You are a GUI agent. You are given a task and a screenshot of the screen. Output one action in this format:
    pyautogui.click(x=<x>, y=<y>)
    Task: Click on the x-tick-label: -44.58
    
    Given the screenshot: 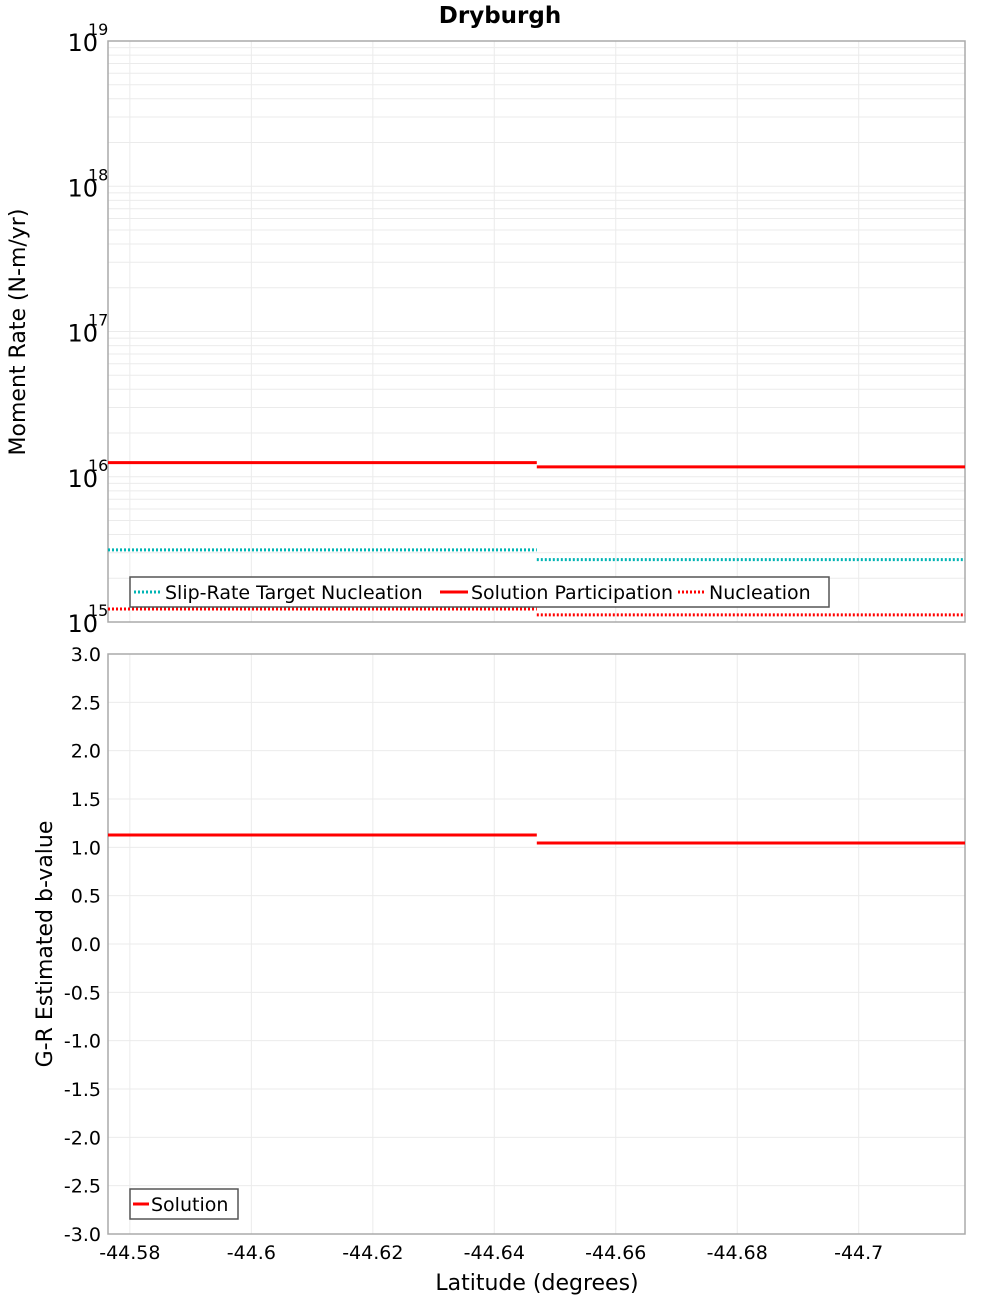 What is the action you would take?
    pyautogui.click(x=129, y=1253)
    